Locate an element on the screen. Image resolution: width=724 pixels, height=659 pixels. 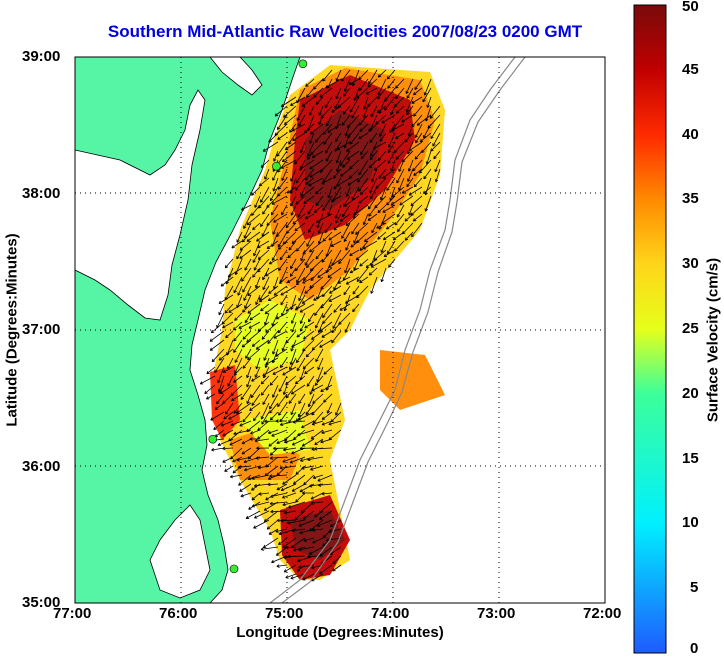
y-tick-label: 36:00 is located at coordinates (41, 466).